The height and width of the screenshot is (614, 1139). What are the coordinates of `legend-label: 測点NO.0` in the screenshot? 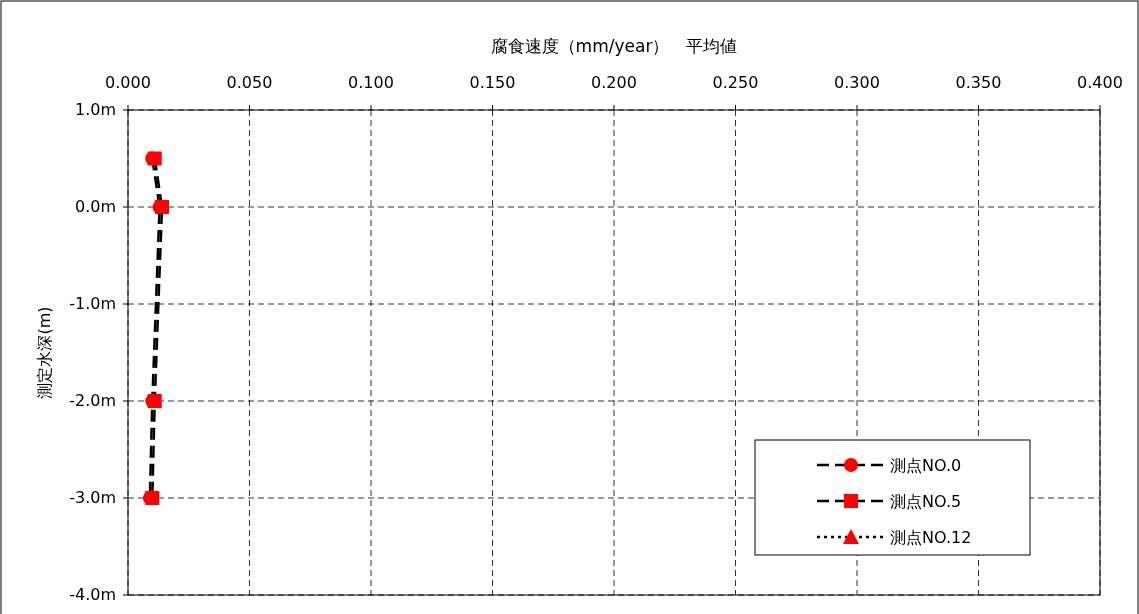 It's located at (926, 465).